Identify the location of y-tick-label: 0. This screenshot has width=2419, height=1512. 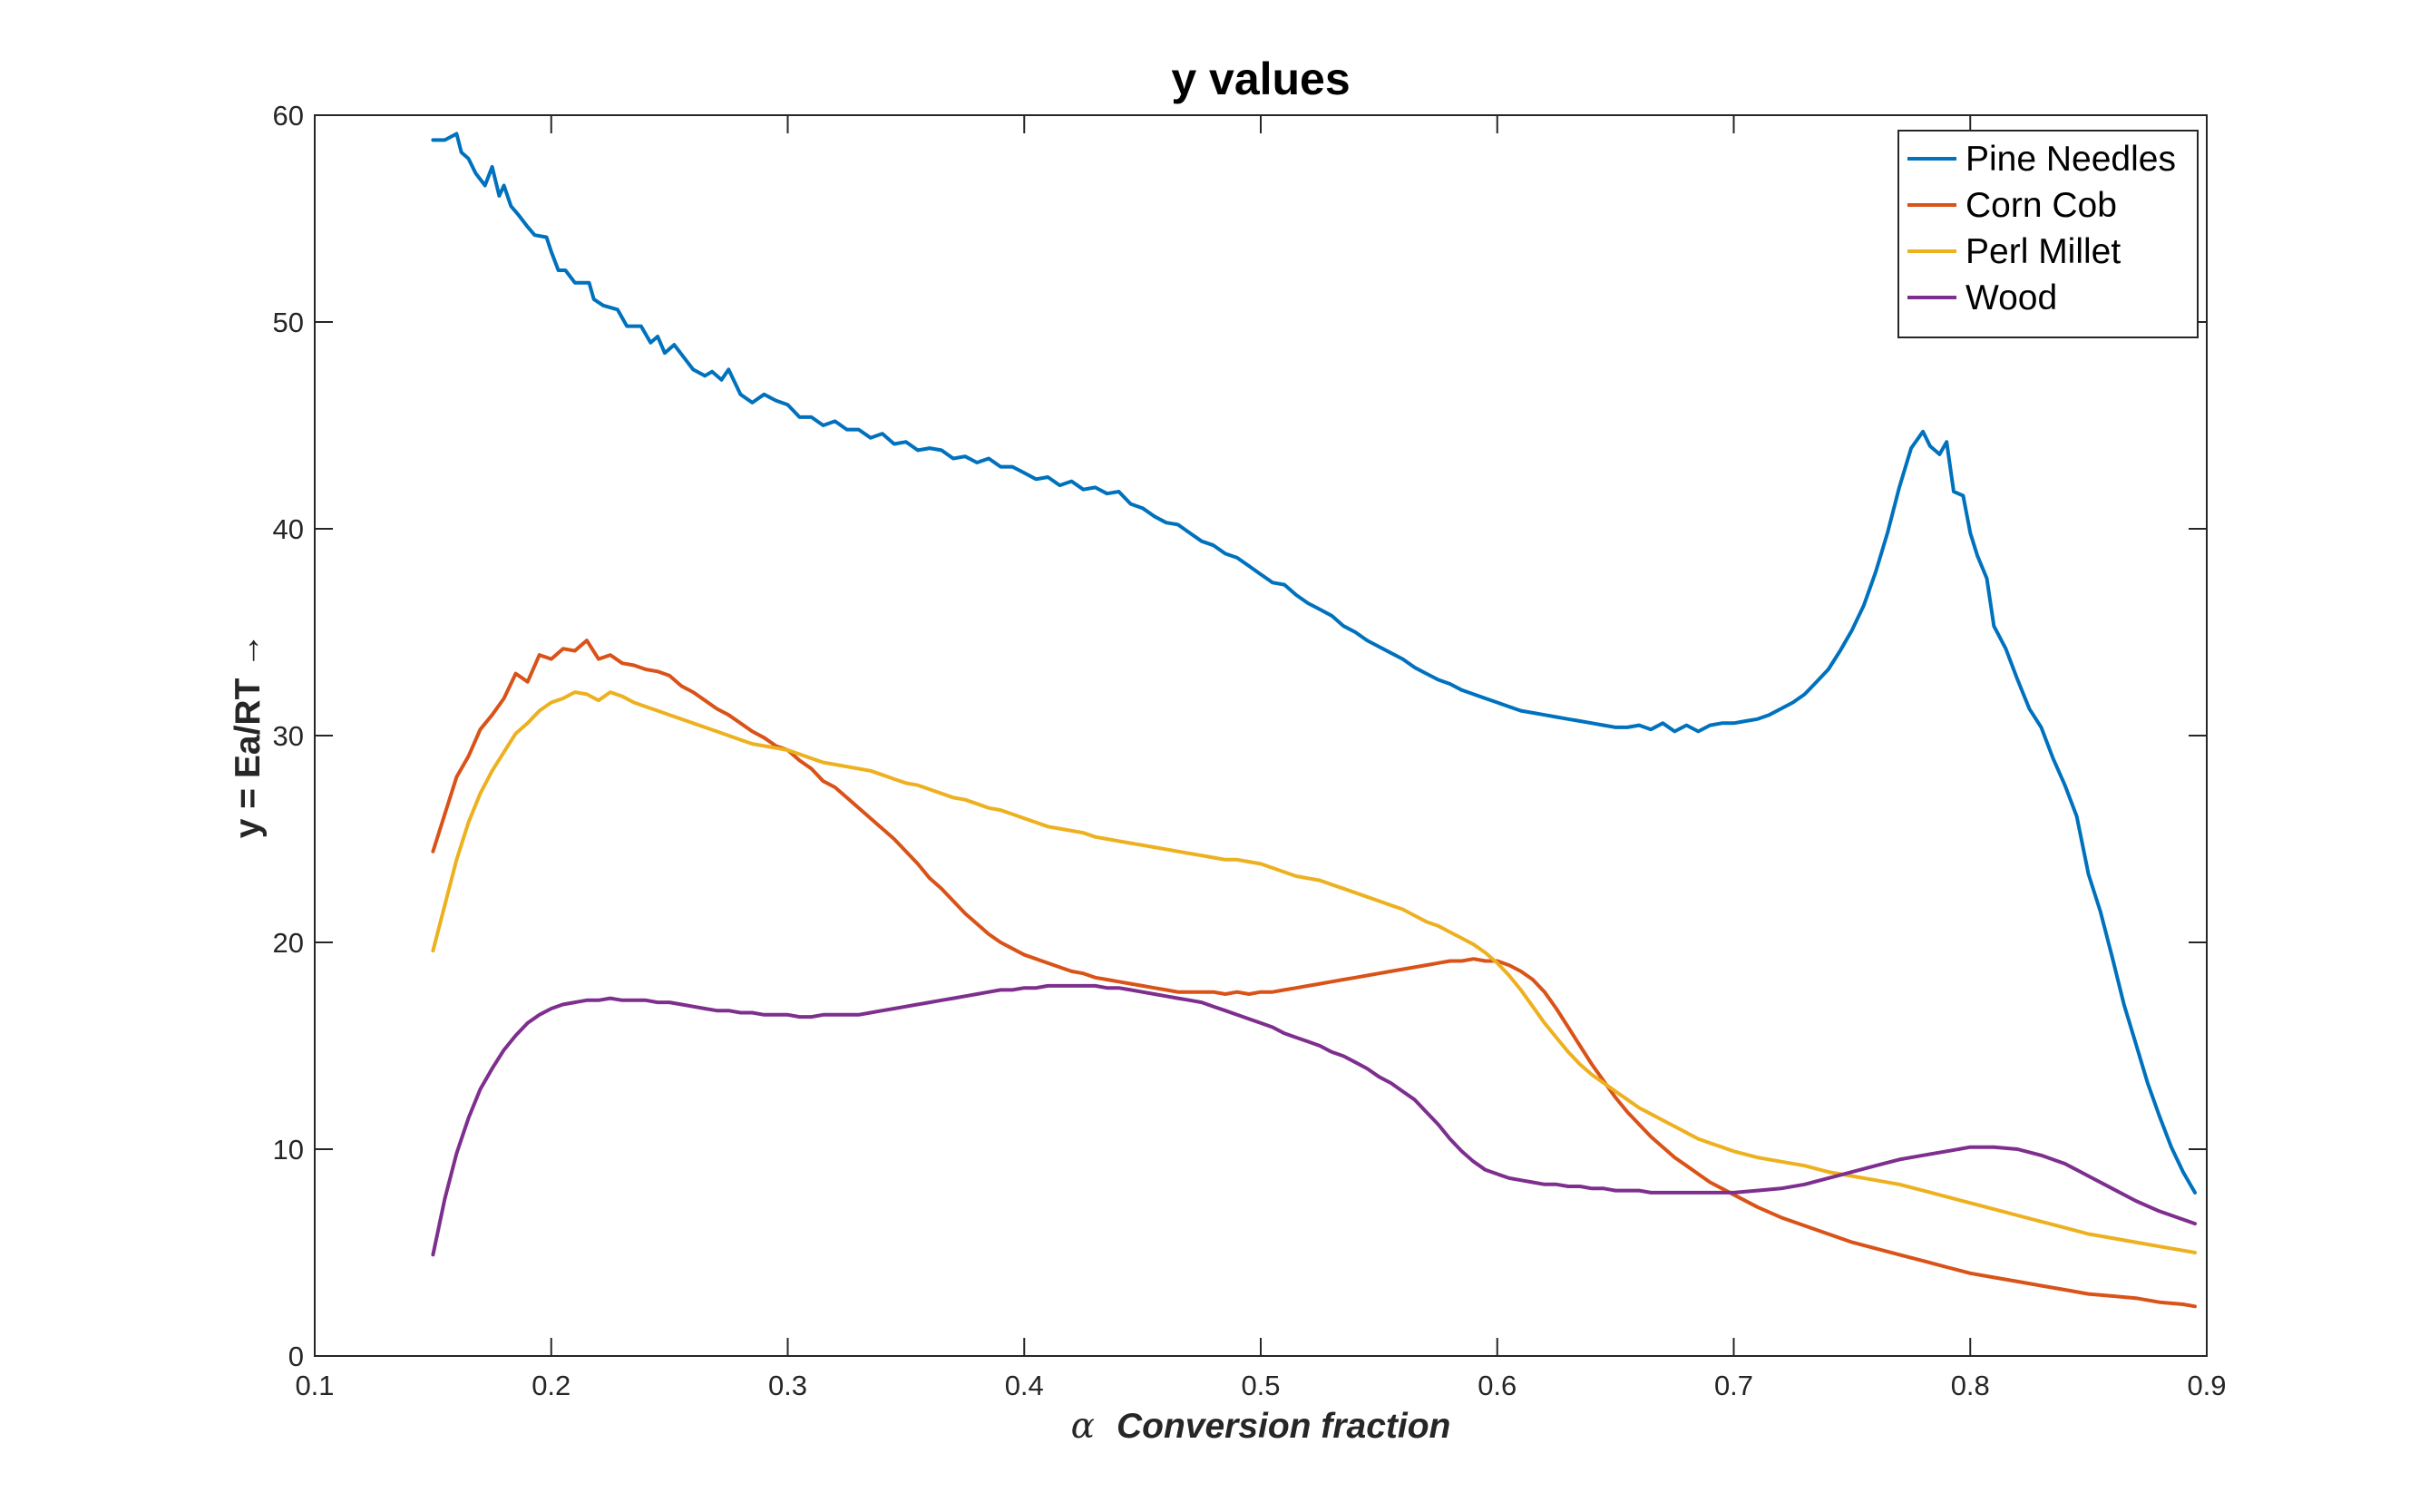
(296, 1356).